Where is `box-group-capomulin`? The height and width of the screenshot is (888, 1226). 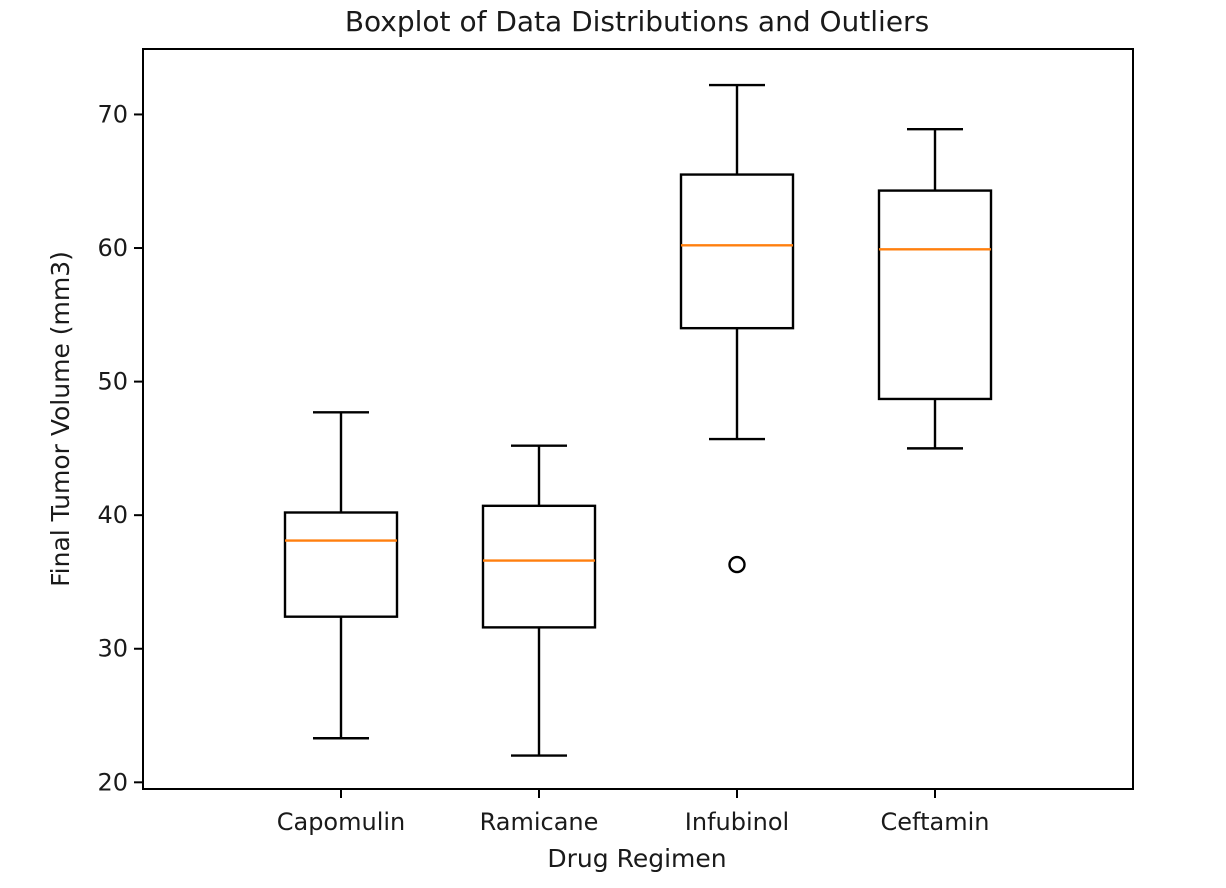 box-group-capomulin is located at coordinates (341, 575).